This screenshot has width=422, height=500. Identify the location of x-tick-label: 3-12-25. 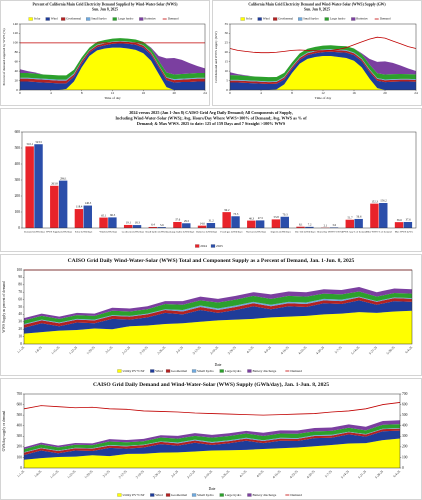
(191, 474).